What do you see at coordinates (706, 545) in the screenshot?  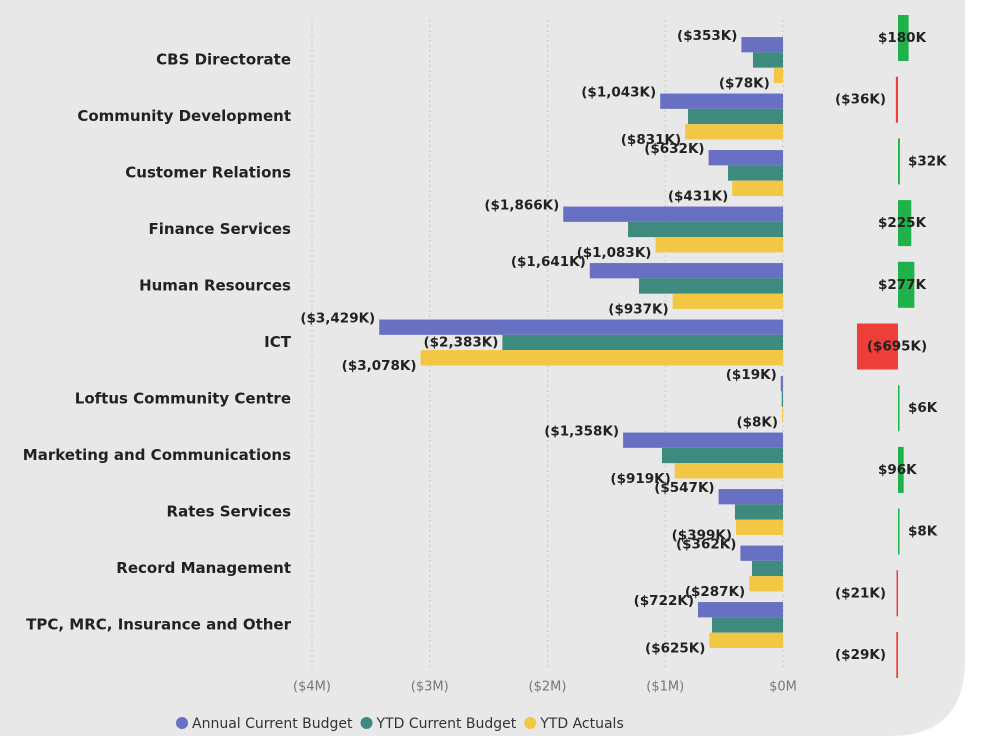 I see `data-label: ($362K)` at bounding box center [706, 545].